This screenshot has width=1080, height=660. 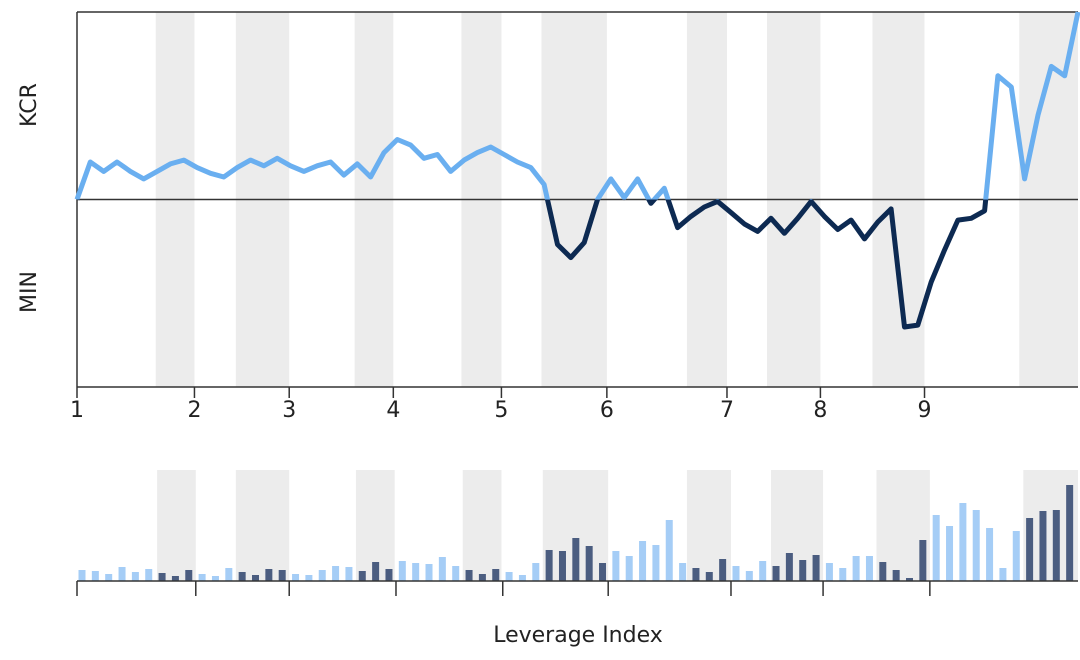 I want to click on x-tick-label: 2, so click(x=194, y=410).